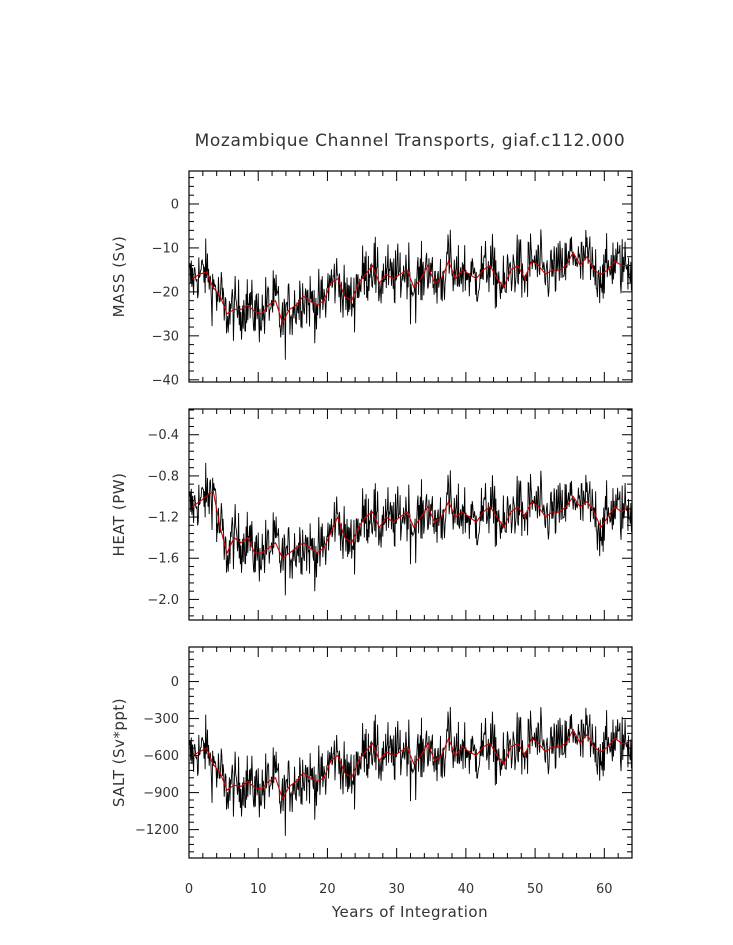  I want to click on mass-ylabel: MASS (Sv), so click(119, 277).